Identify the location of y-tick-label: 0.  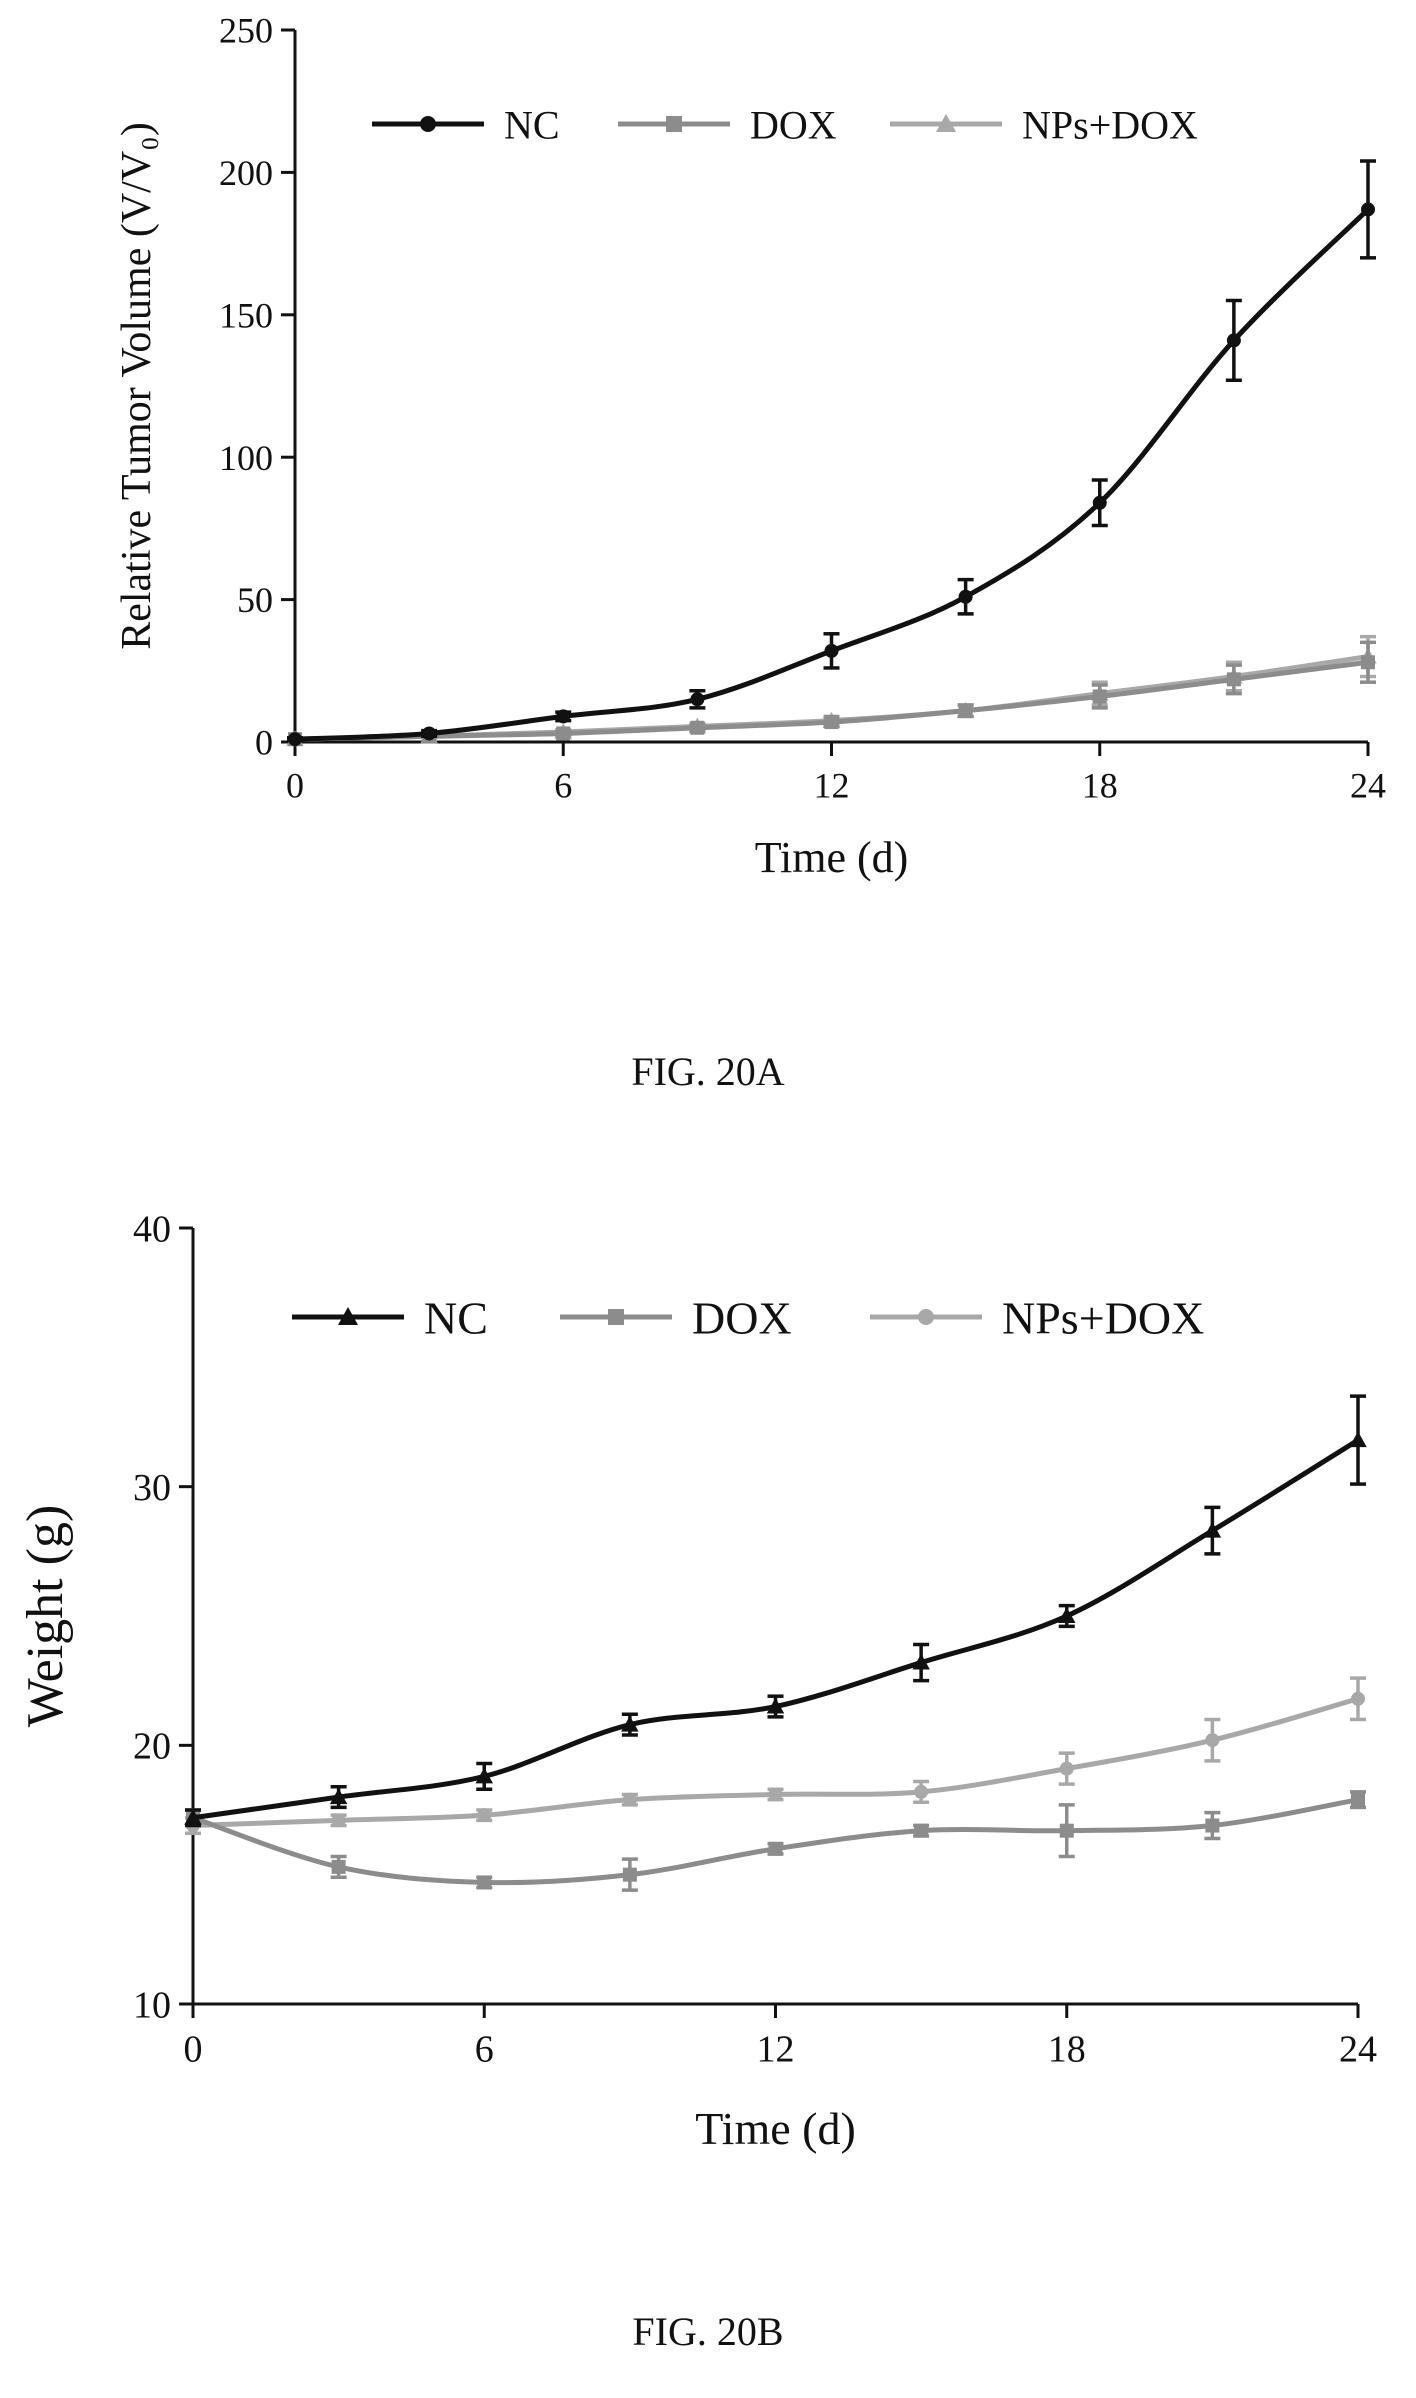
(264, 743).